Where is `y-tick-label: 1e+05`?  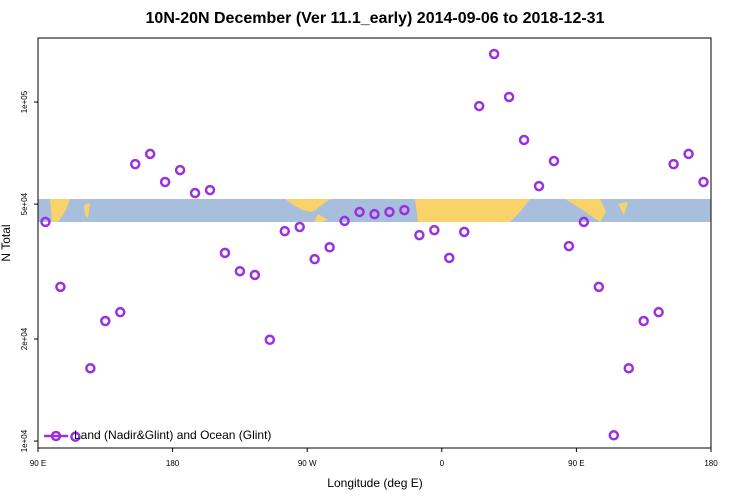
y-tick-label: 1e+05 is located at coordinates (24, 101).